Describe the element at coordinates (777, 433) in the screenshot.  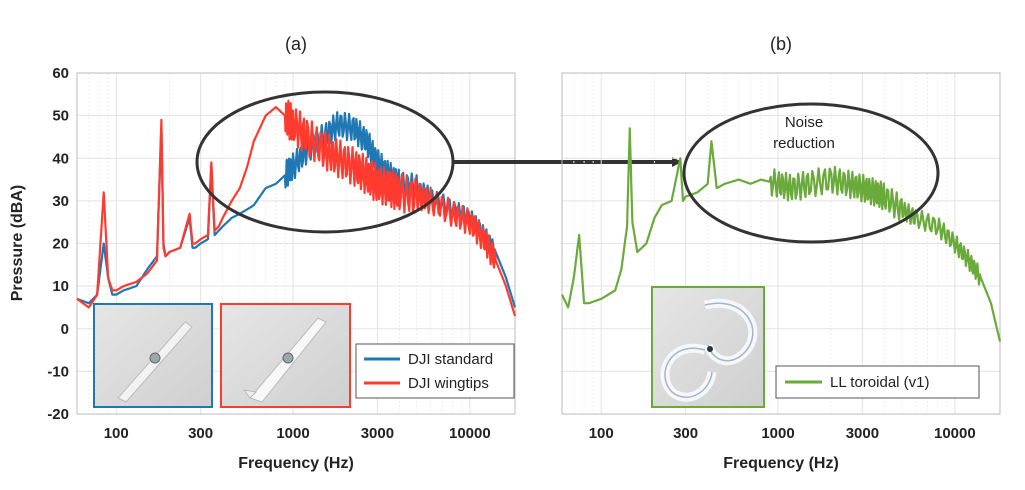
I see `panel-b-x-tick-label: 1000` at that location.